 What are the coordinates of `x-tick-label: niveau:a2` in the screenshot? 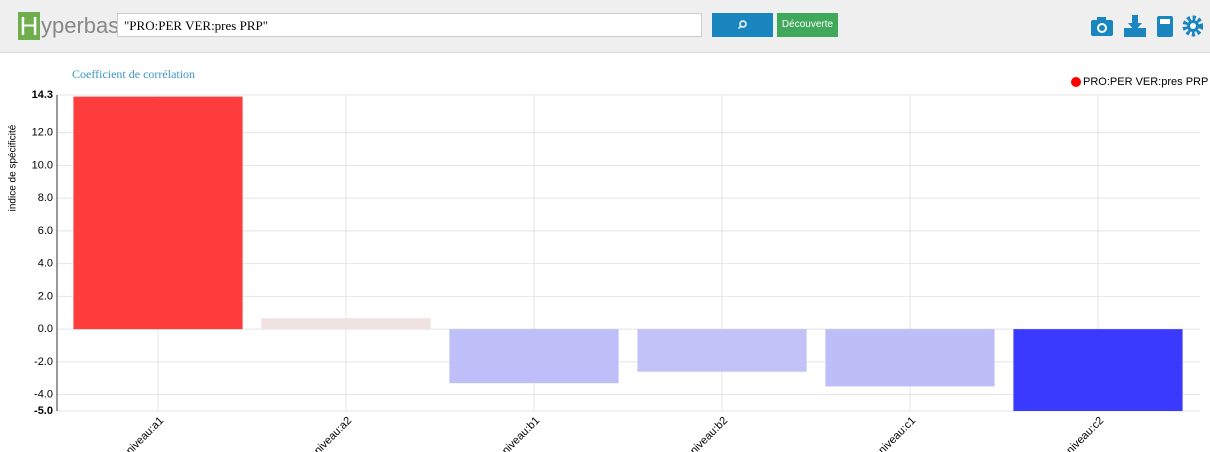 It's located at (333, 433).